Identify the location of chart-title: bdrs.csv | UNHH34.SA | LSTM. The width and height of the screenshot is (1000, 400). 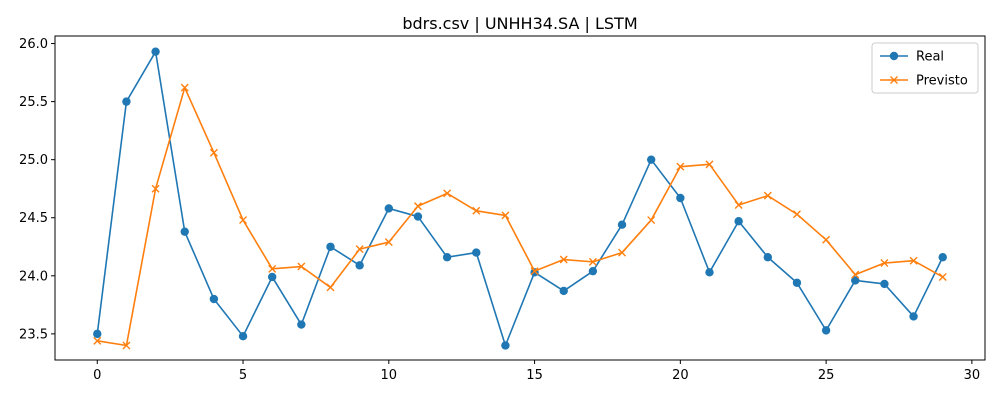
(519, 23).